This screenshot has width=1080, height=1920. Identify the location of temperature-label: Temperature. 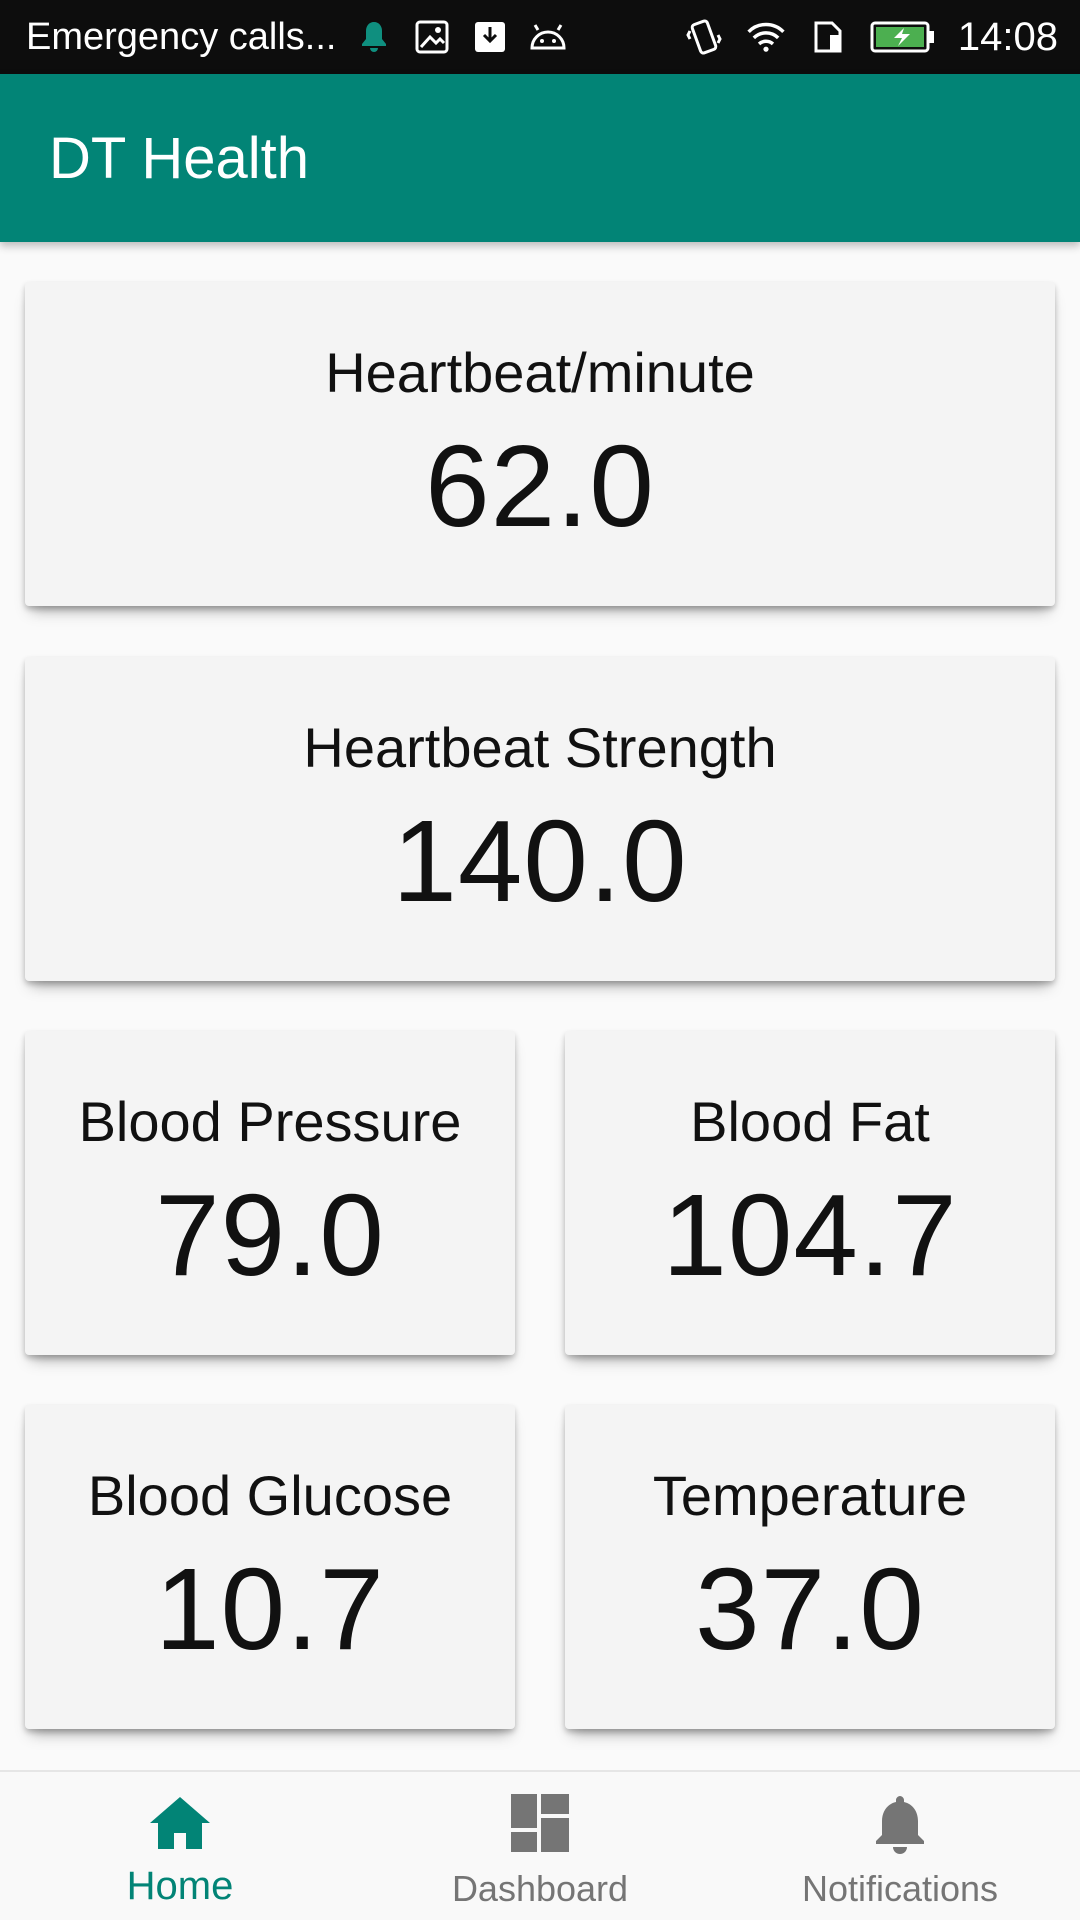
(810, 1495).